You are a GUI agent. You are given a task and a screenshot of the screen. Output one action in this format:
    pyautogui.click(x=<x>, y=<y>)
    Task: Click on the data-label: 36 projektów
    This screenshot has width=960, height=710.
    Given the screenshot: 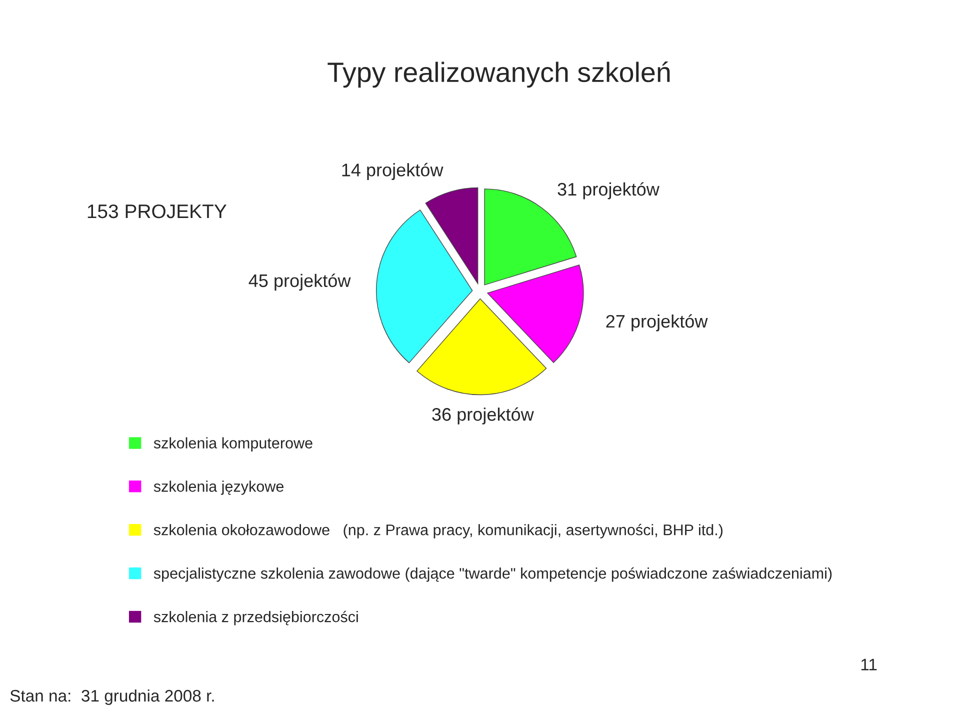 What is the action you would take?
    pyautogui.click(x=483, y=415)
    